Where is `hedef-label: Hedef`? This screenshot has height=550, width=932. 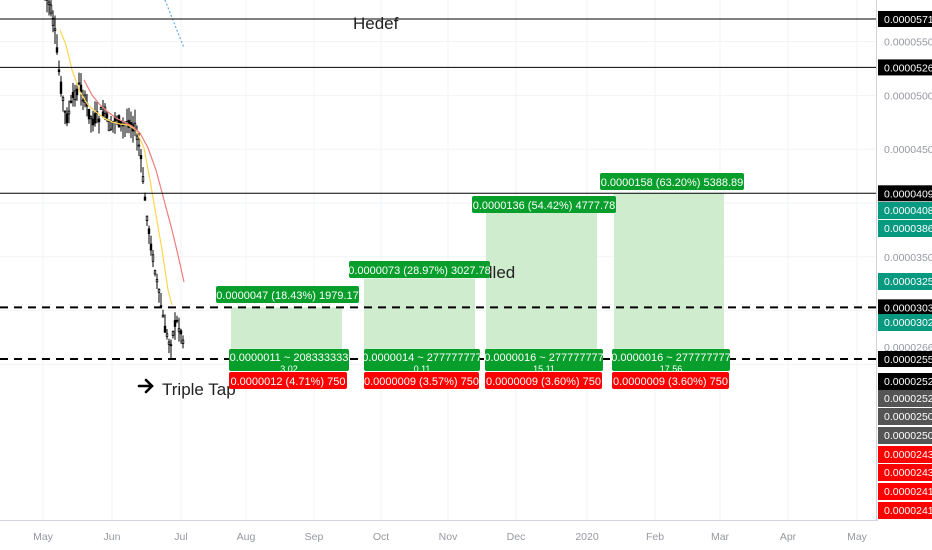 hedef-label: Hedef is located at coordinates (376, 23).